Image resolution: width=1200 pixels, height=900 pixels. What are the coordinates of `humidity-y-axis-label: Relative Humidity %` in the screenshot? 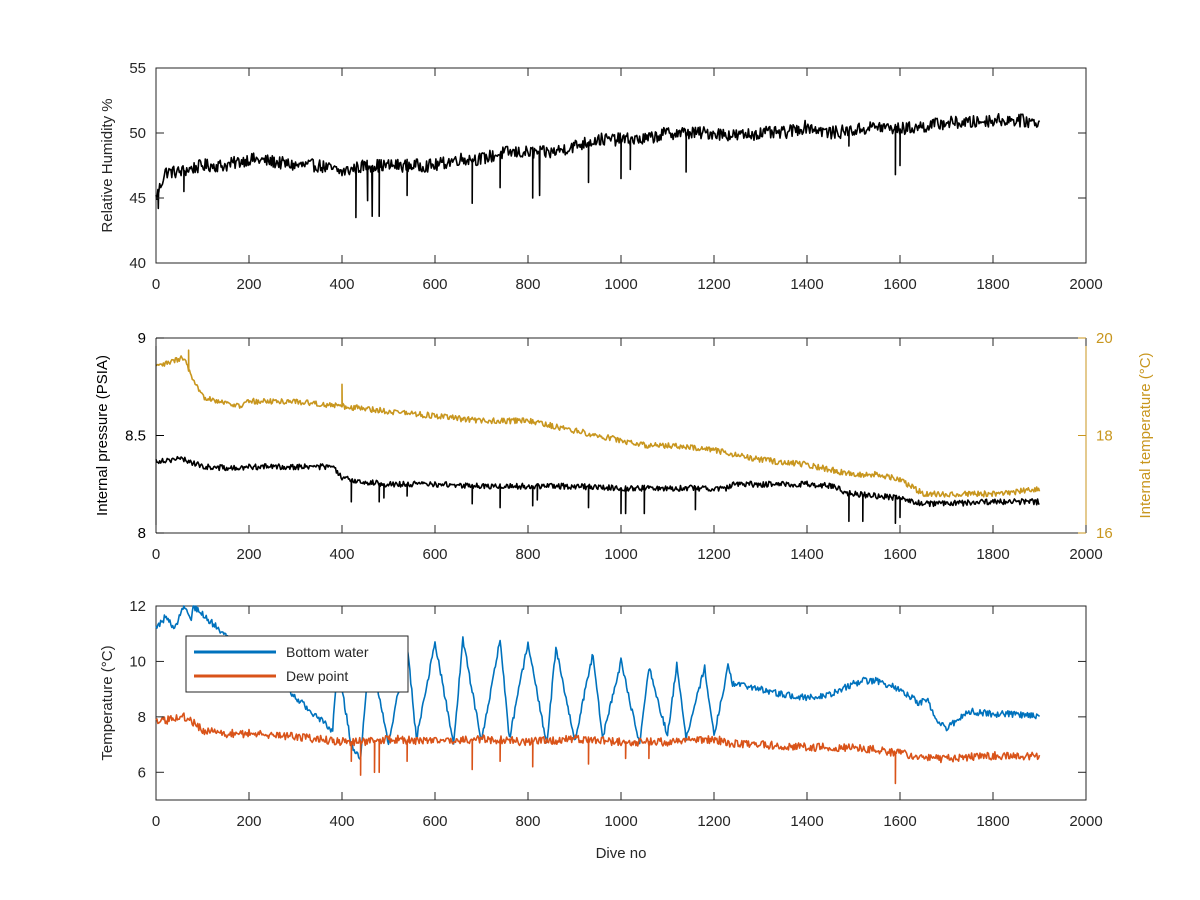 It's located at (107, 165).